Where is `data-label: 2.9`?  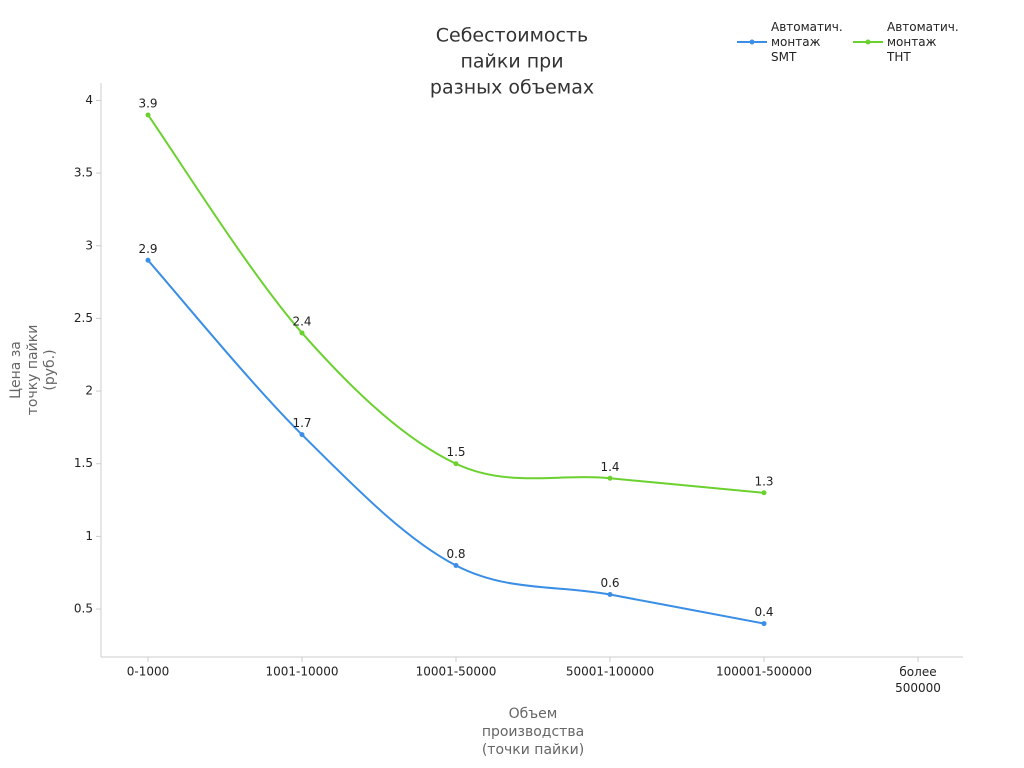
data-label: 2.9 is located at coordinates (147, 249).